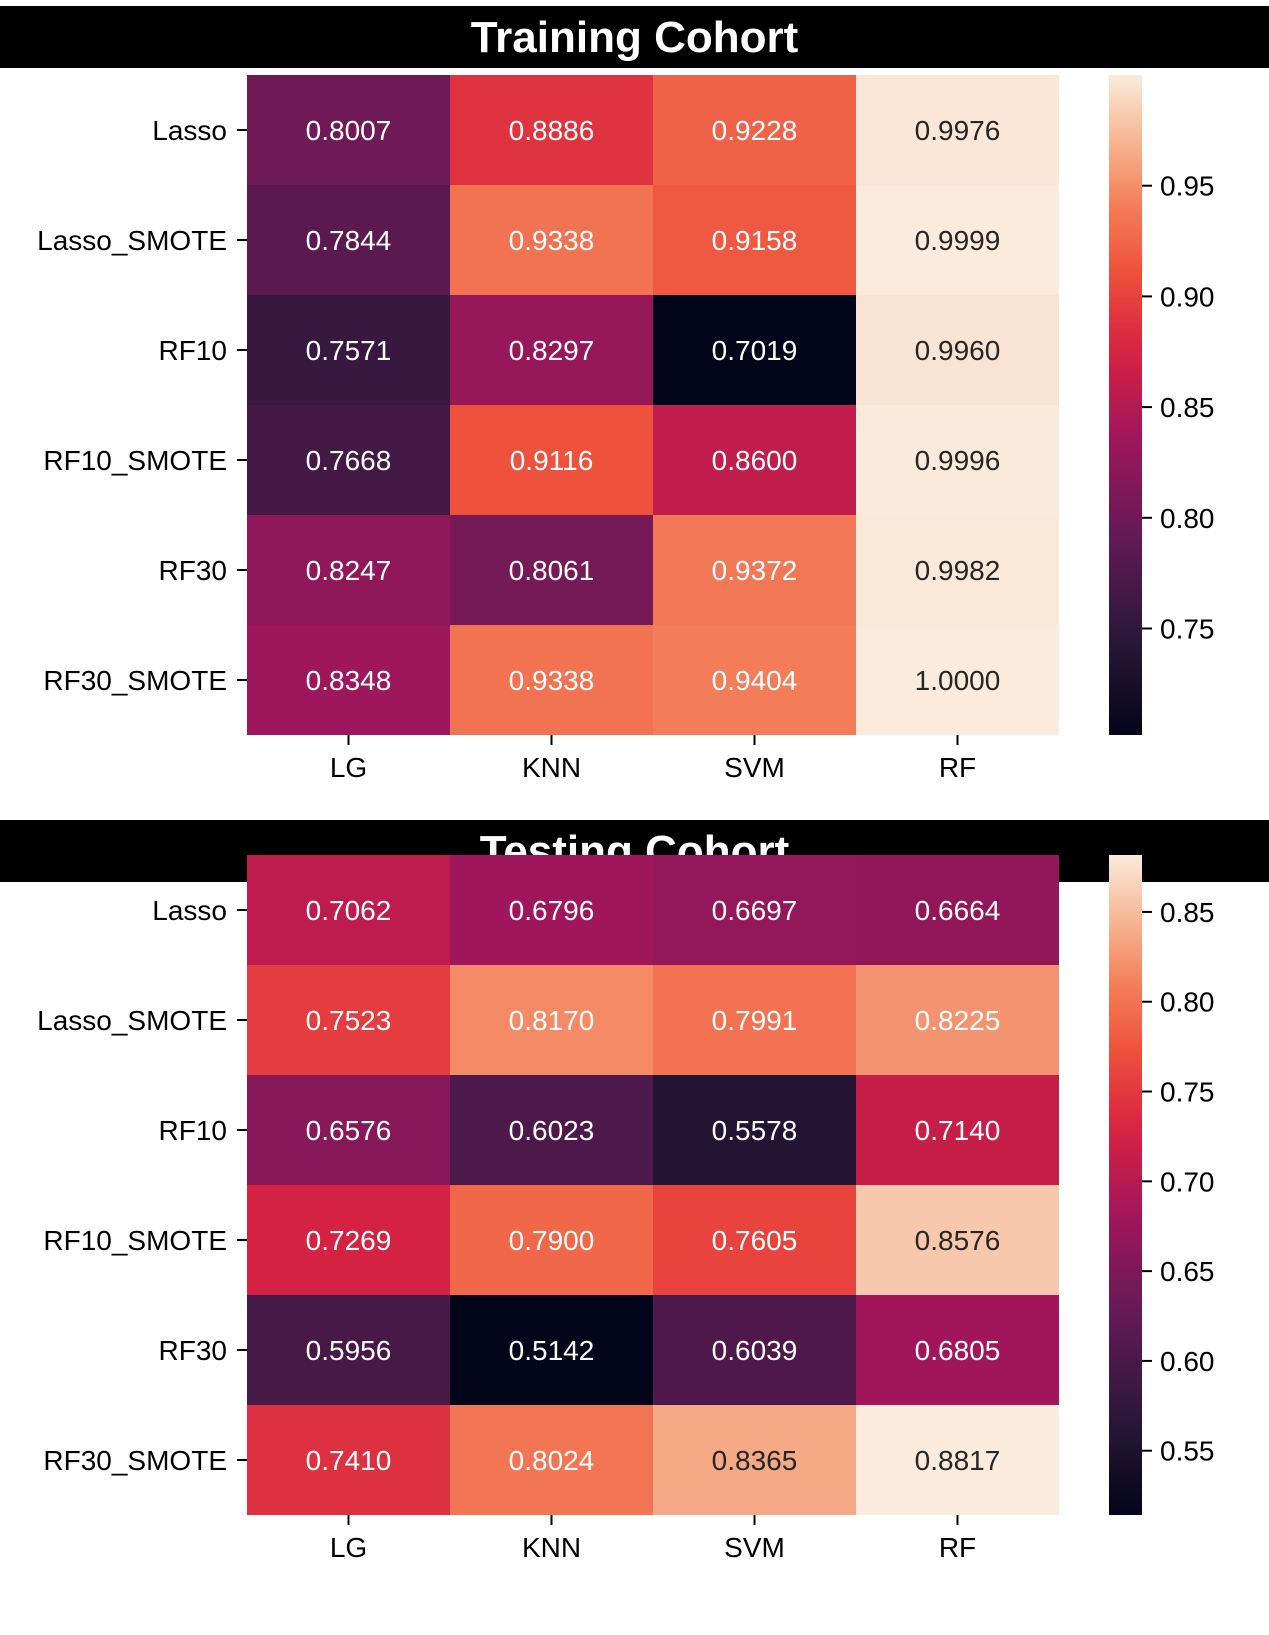  What do you see at coordinates (349, 680) in the screenshot?
I see `cell-value-label-r5-c0: 0.8348` at bounding box center [349, 680].